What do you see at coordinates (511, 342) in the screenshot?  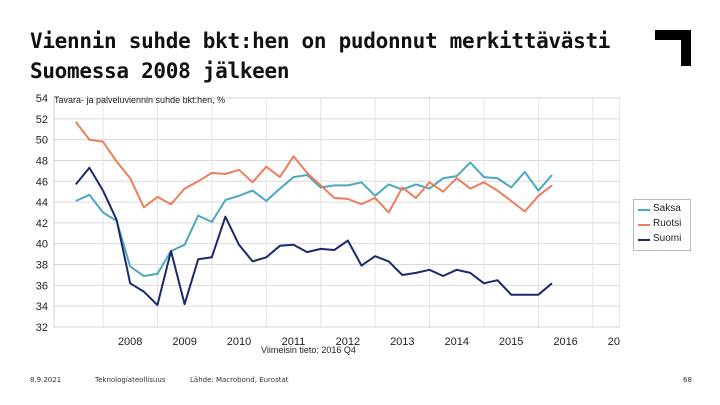 I see `x-tick-label: 2015` at bounding box center [511, 342].